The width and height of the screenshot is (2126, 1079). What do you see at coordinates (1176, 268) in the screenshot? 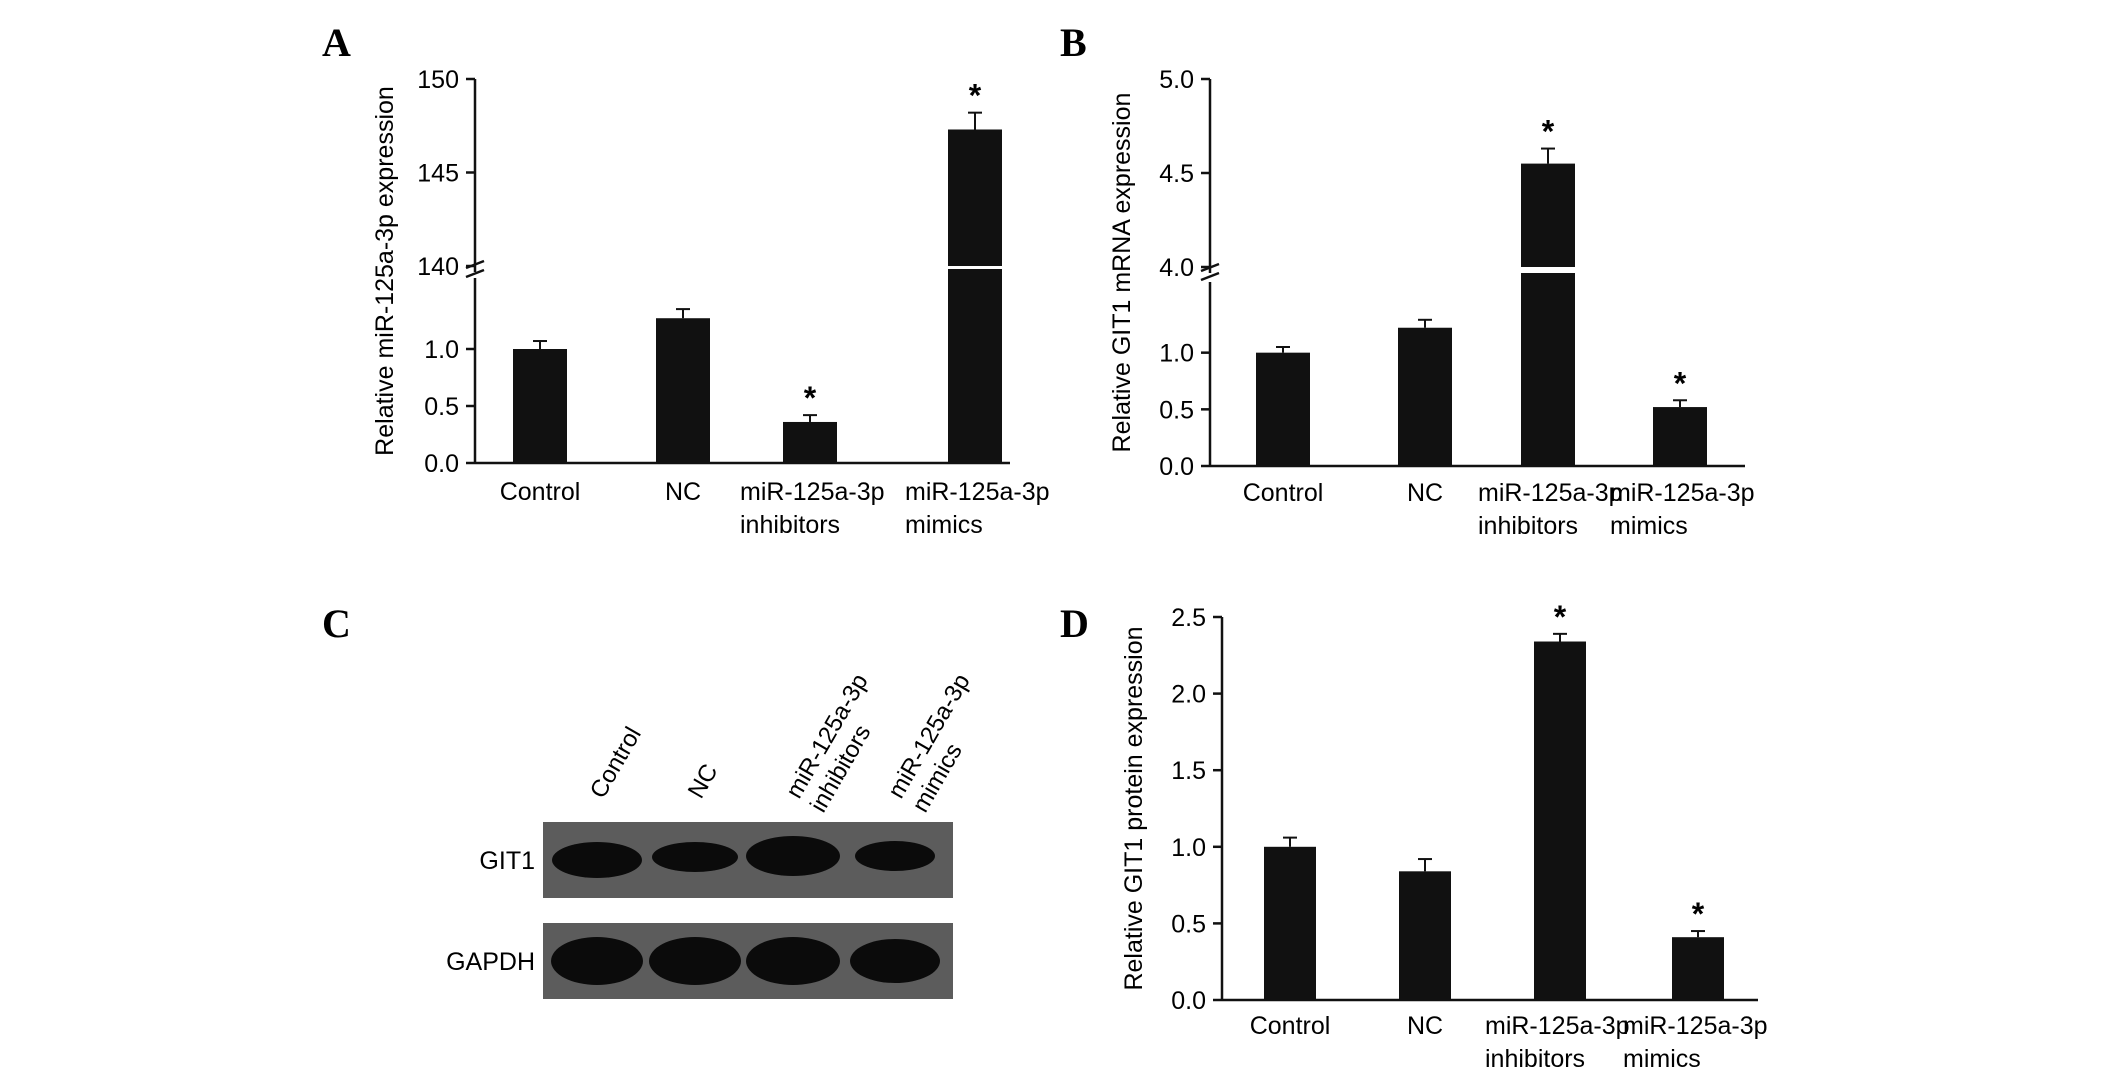
I see `y-tick-label: 4.0` at bounding box center [1176, 268].